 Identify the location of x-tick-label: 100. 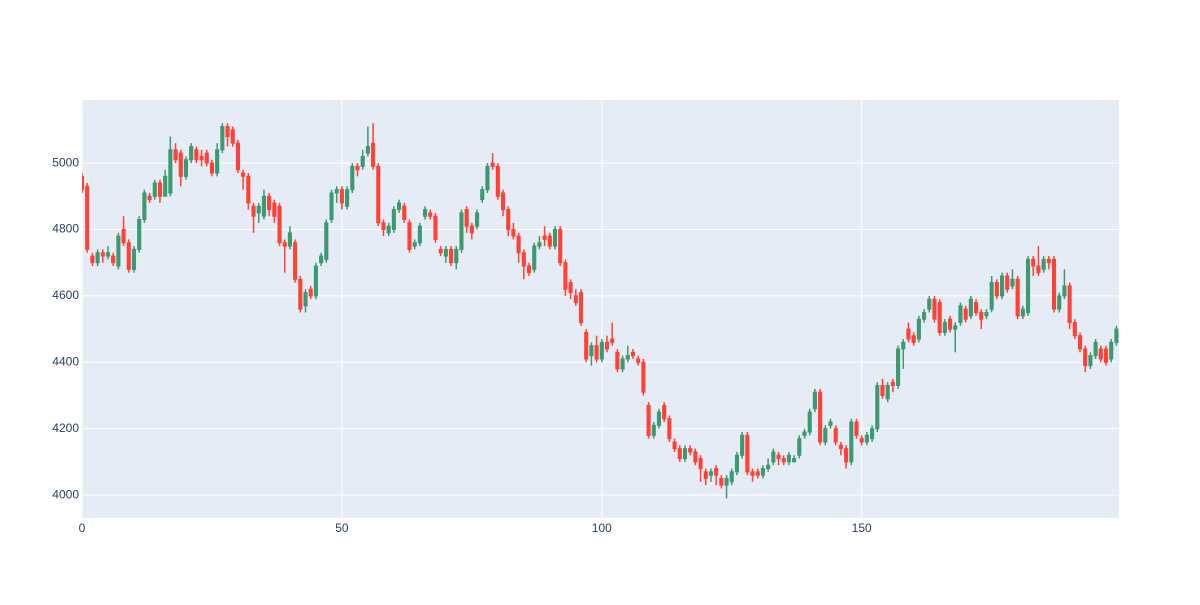
(602, 528).